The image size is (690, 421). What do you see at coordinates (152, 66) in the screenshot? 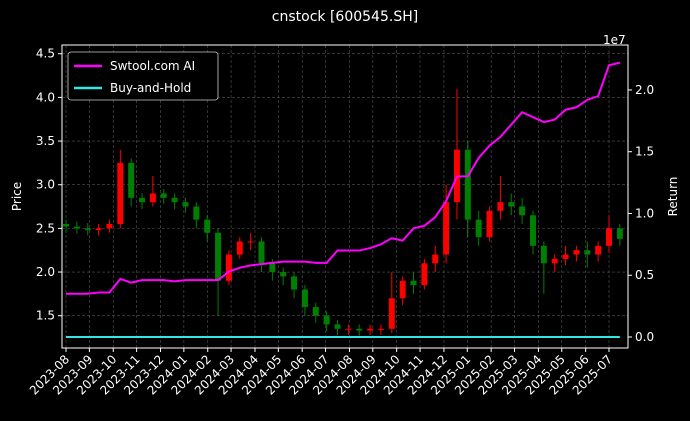
I see `legend-label: Swtool.com AI` at bounding box center [152, 66].